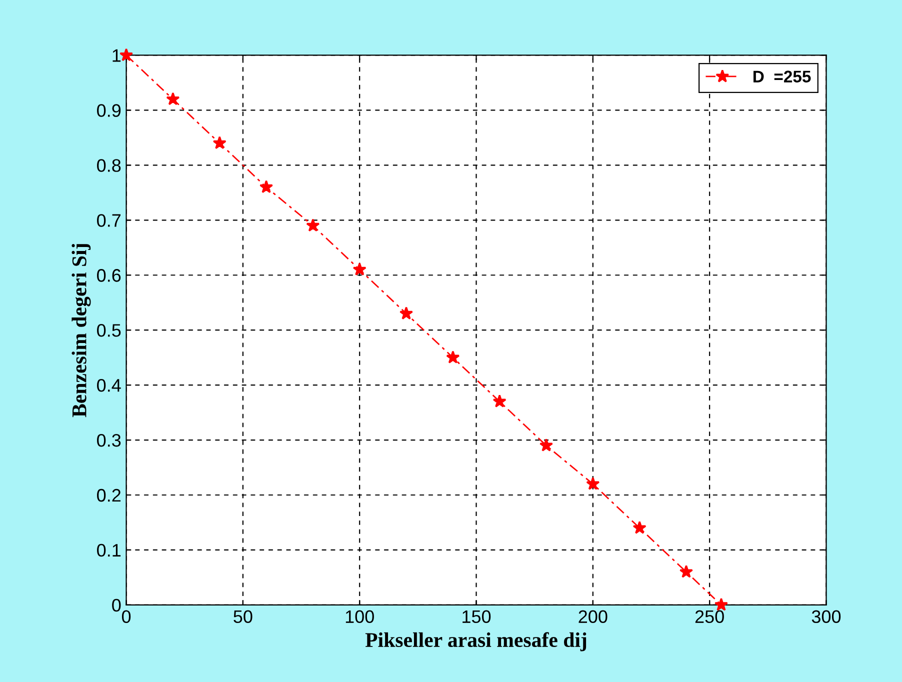  Describe the element at coordinates (81, 331) in the screenshot. I see `y-axis-title: Benzesim degeri Sij` at that location.